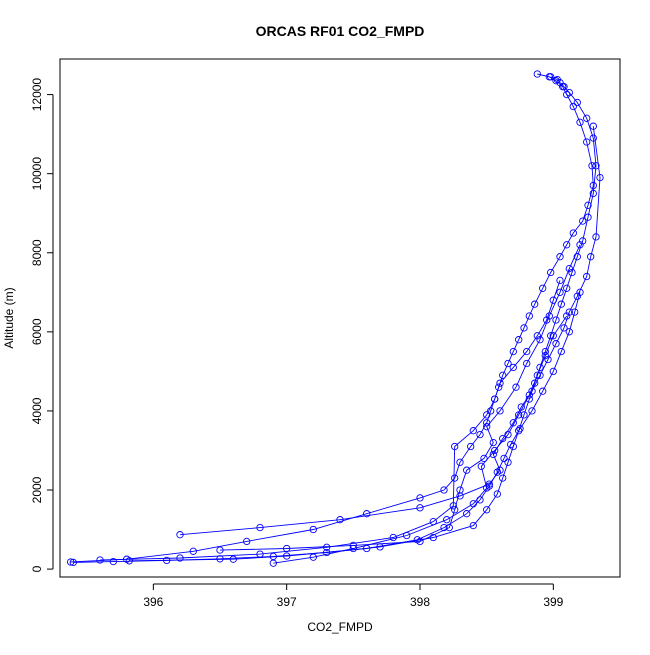  What do you see at coordinates (420, 602) in the screenshot?
I see `x-tick-label: 398` at bounding box center [420, 602].